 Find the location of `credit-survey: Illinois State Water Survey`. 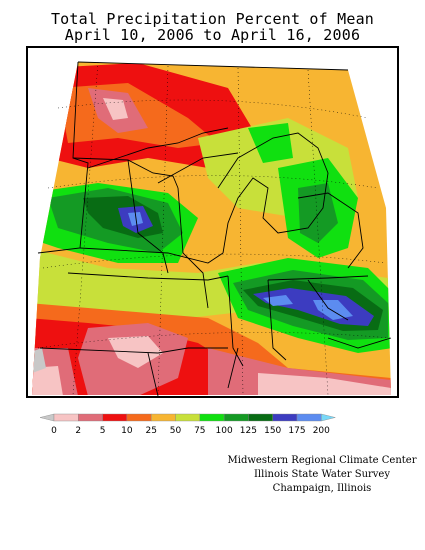

credit-survey: Illinois State Water Survey is located at coordinates (321, 474).